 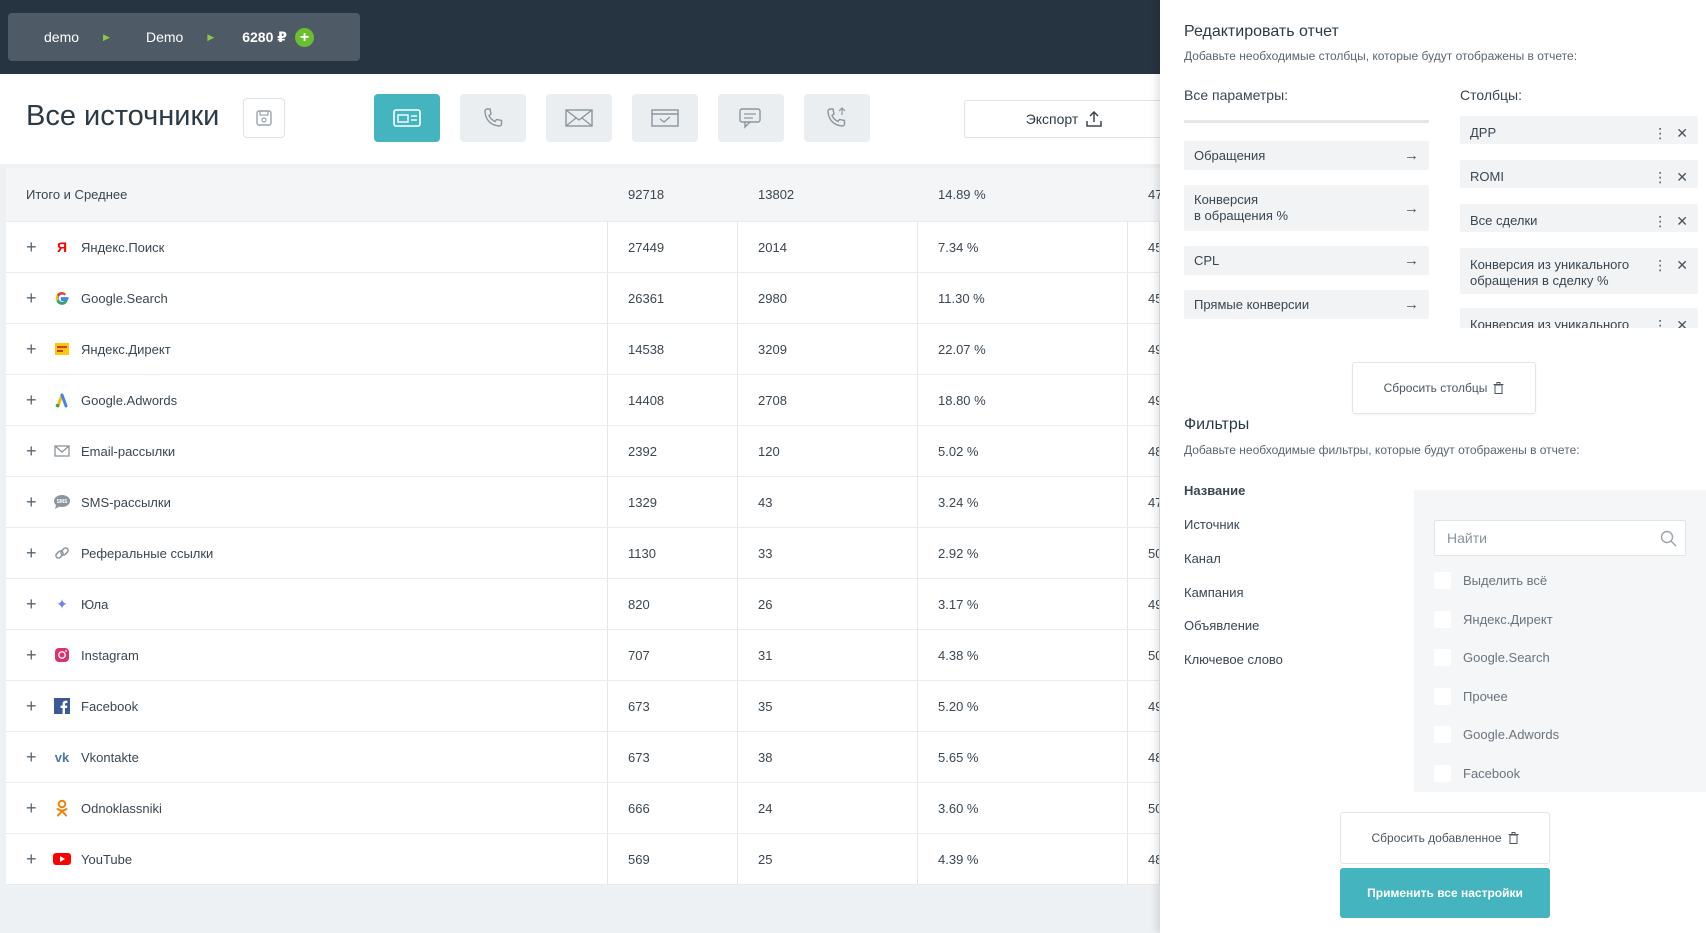 What do you see at coordinates (579, 118) in the screenshot?
I see `filter-emails-button` at bounding box center [579, 118].